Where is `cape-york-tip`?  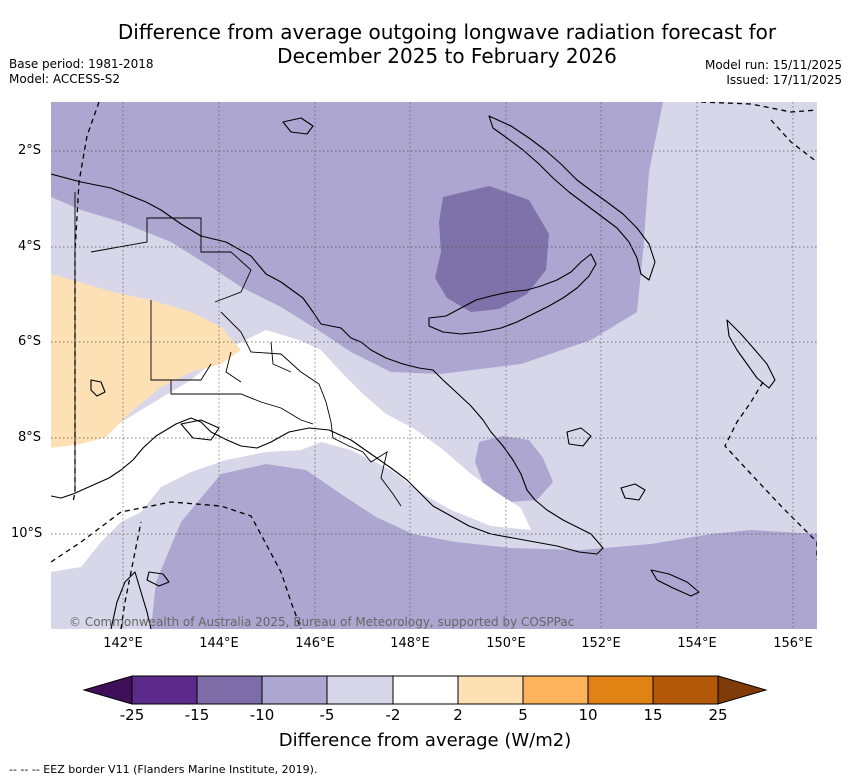 cape-york-tip is located at coordinates (131, 600).